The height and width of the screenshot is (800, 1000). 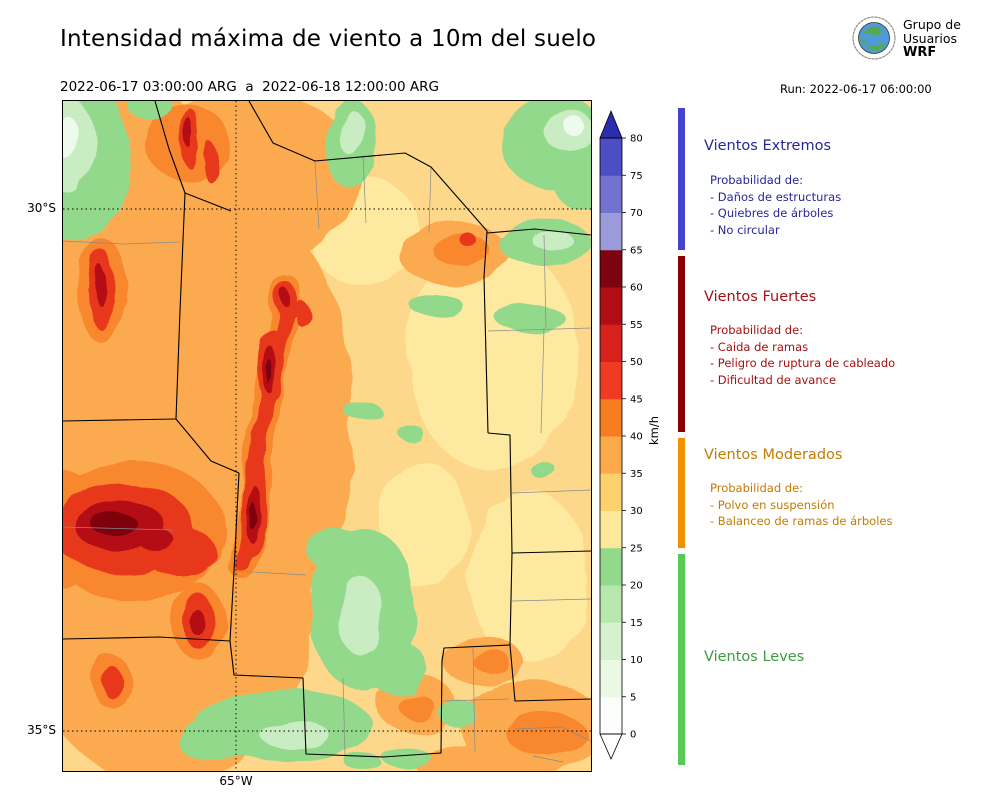 What do you see at coordinates (681, 179) in the screenshot?
I see `strip-extremos` at bounding box center [681, 179].